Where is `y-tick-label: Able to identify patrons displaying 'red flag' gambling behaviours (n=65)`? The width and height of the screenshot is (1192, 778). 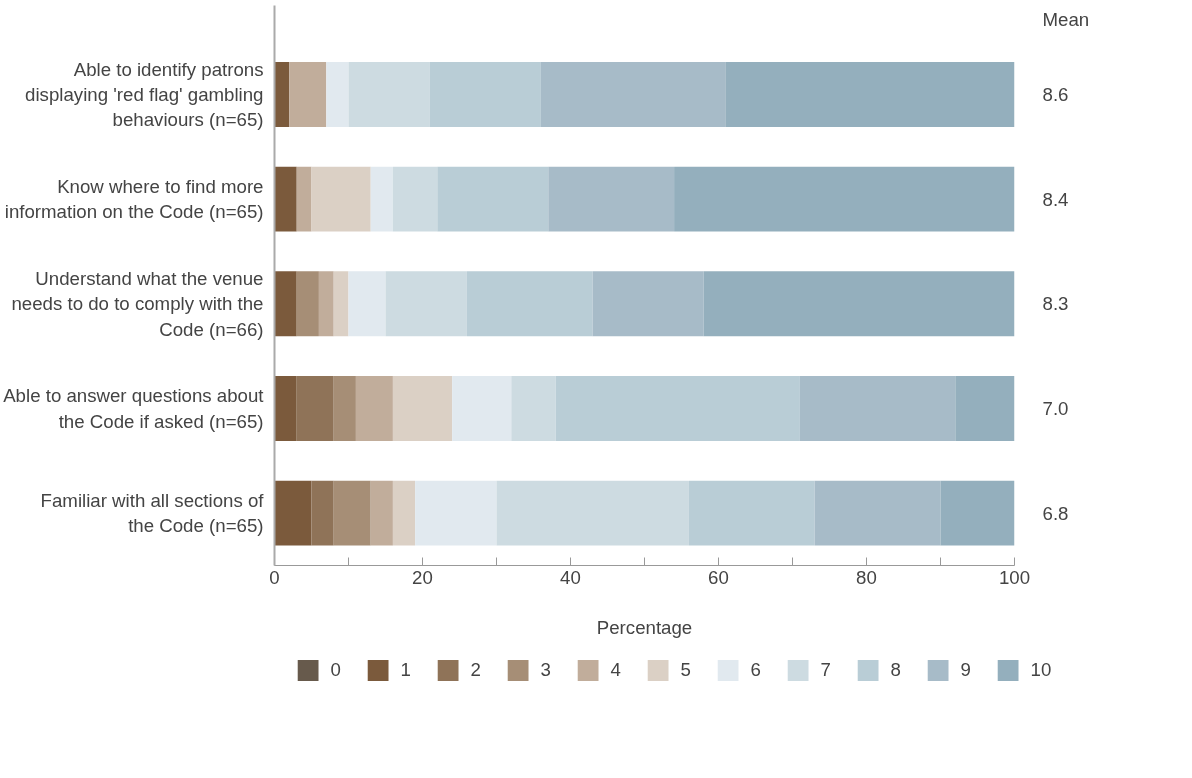
y-tick-label: Able to identify patrons displaying 'red flag' gambling behaviours (n=65) is located at coordinates (144, 94).